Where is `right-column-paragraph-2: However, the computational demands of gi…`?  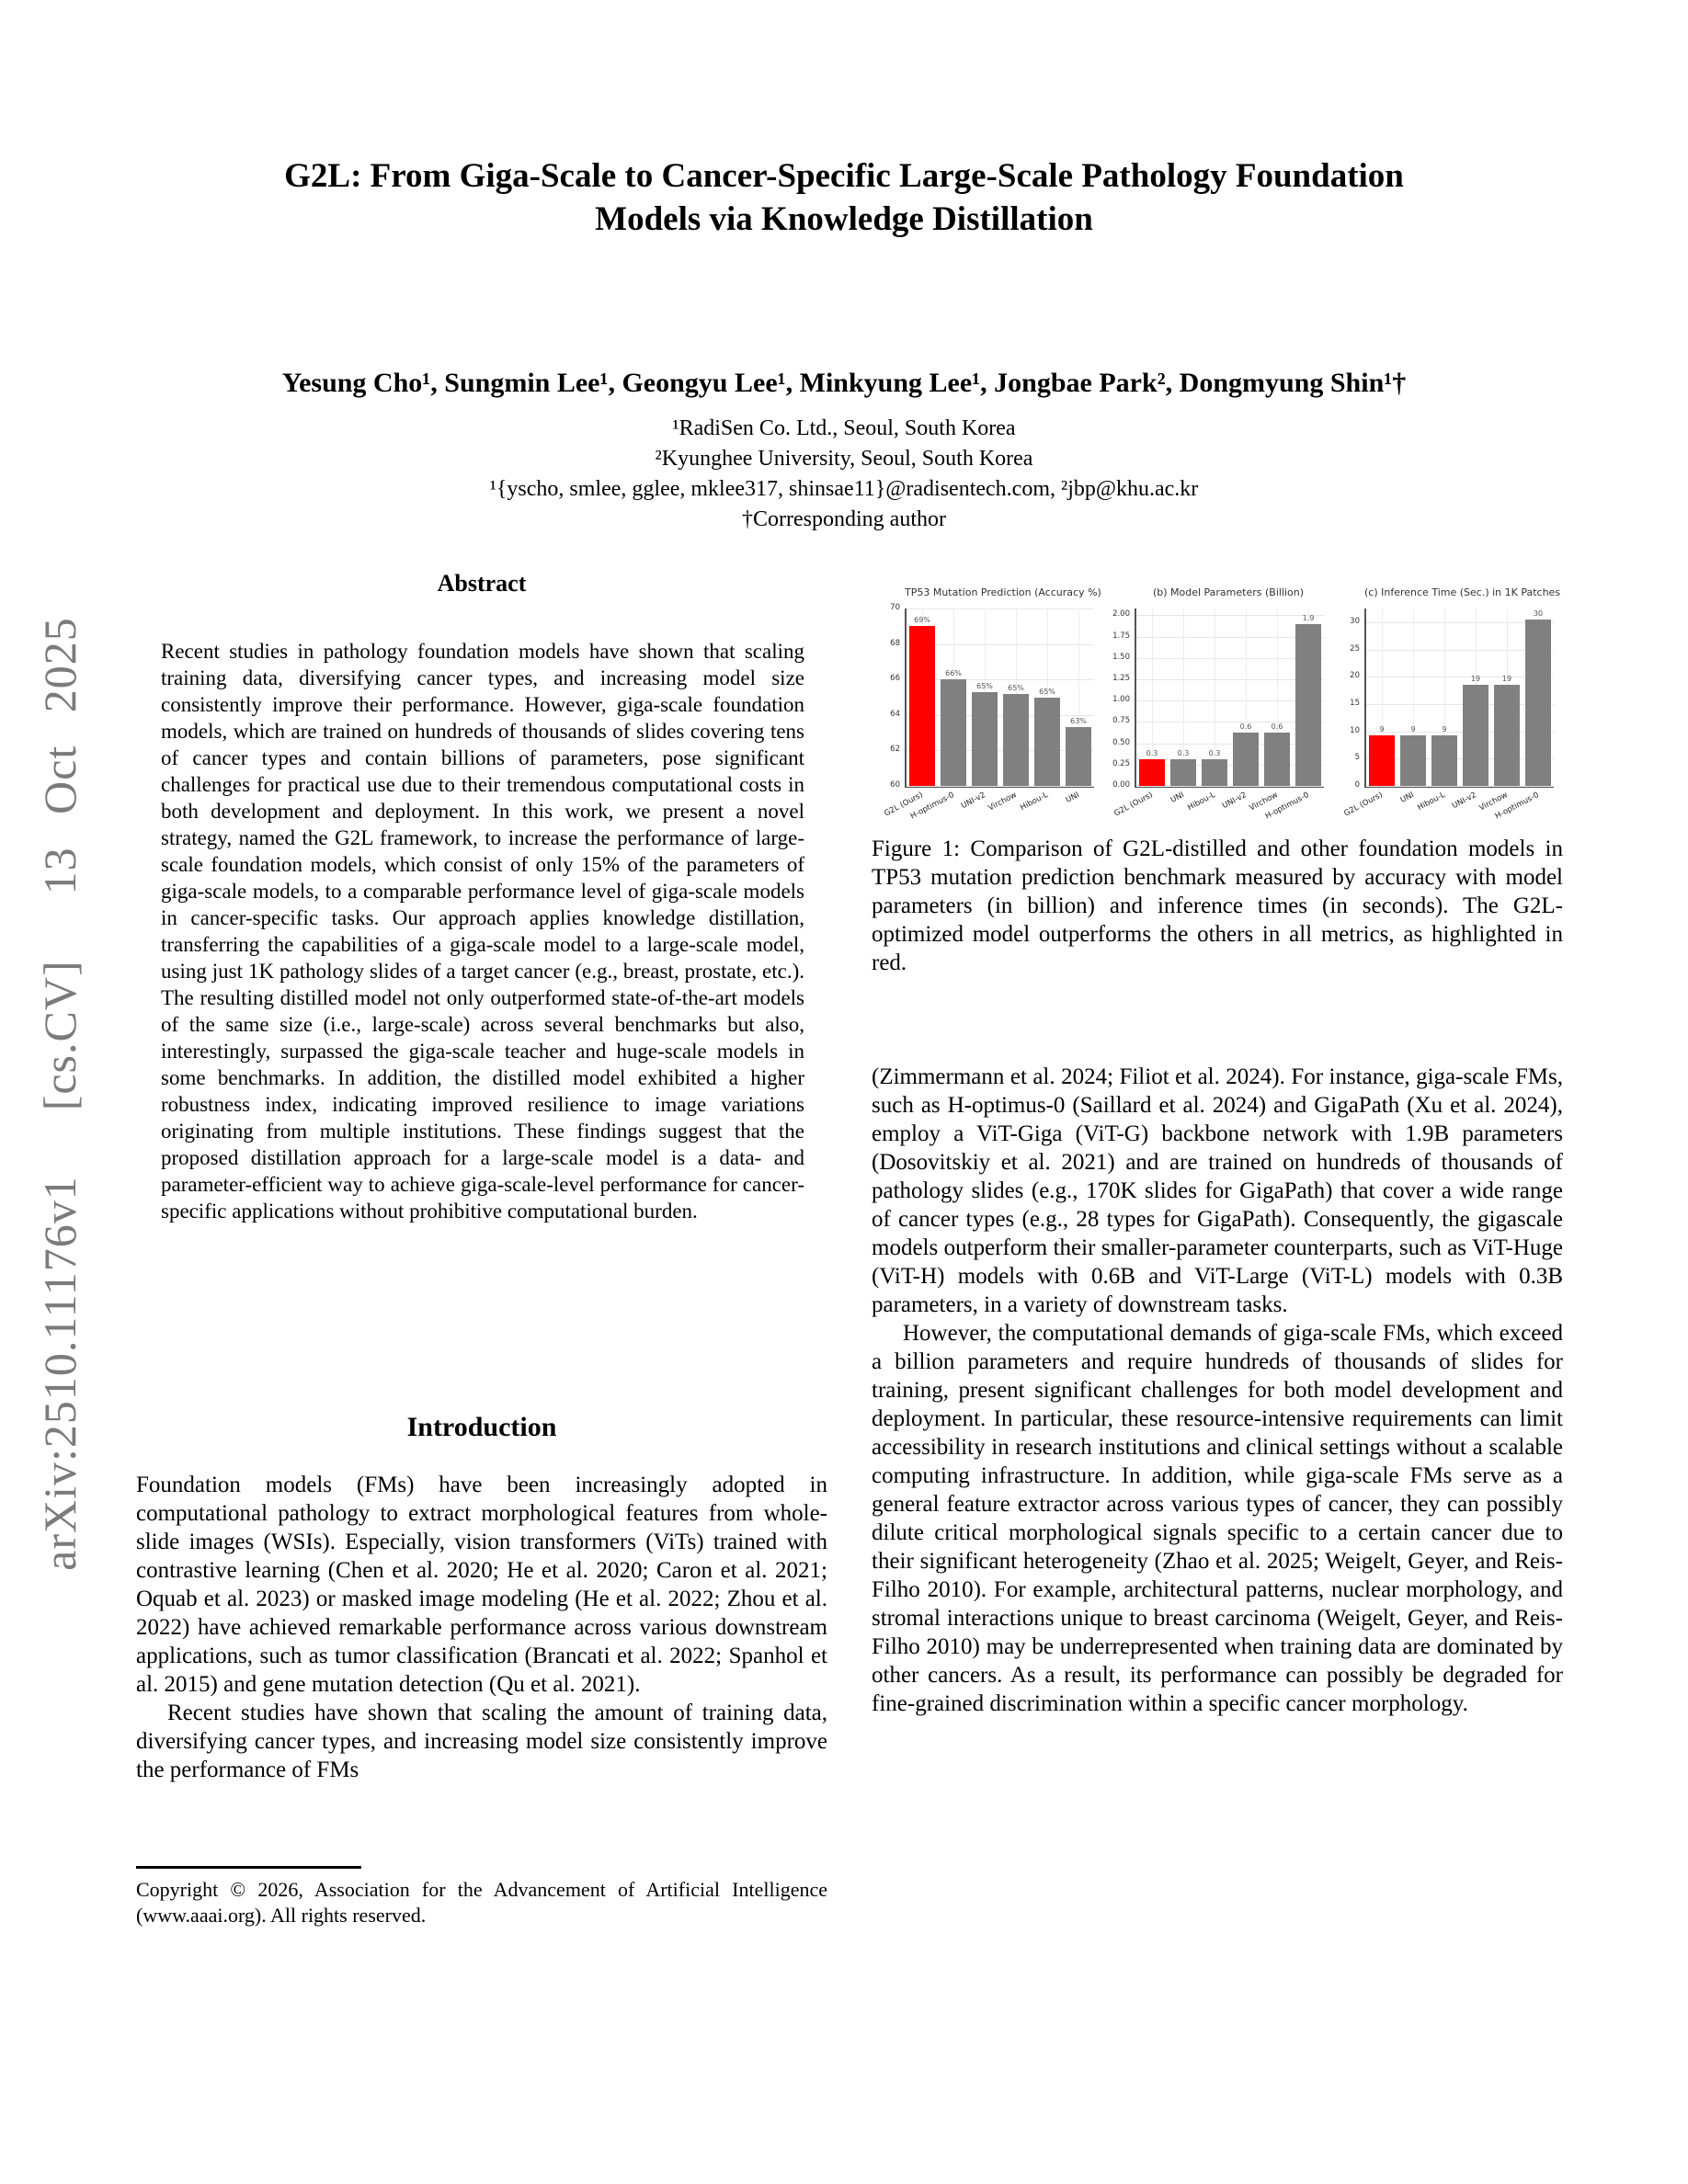
right-column-paragraph-2: However, the computational demands of gi… is located at coordinates (1218, 1518).